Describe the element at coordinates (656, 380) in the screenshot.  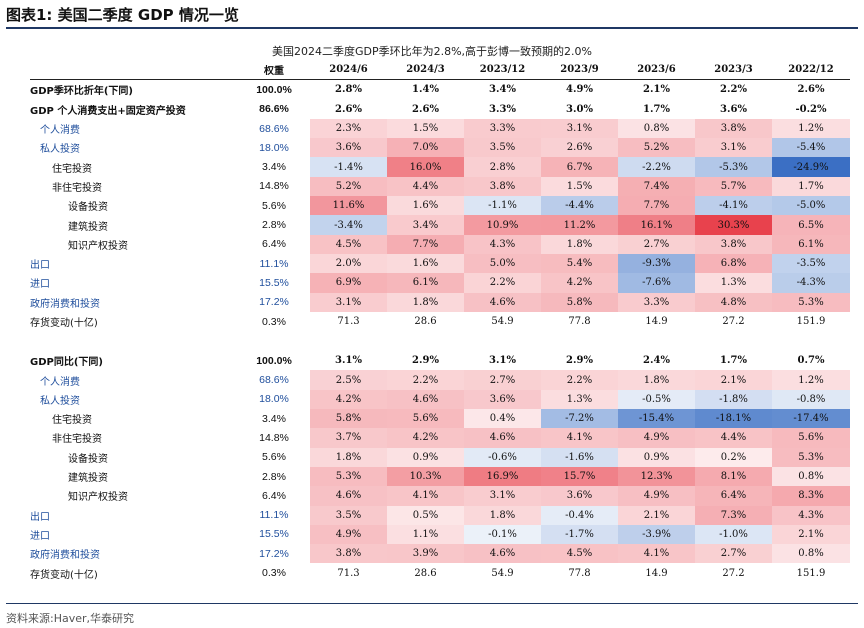
I see `value-cell: 1.8%` at that location.